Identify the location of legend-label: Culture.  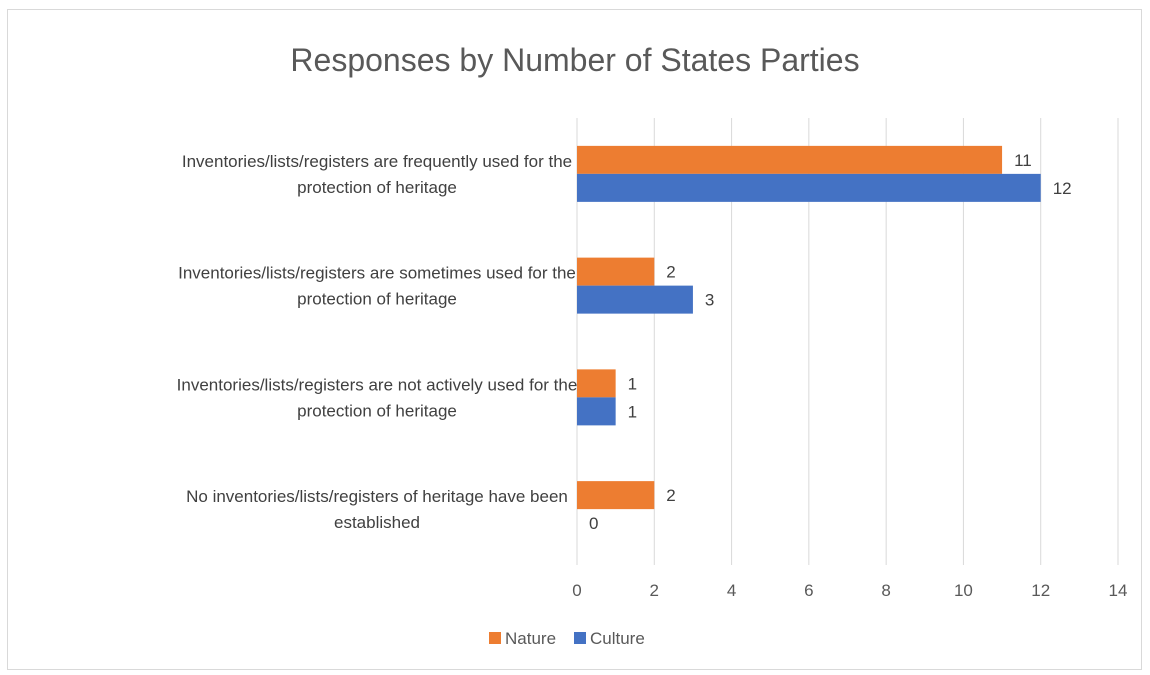
(617, 638).